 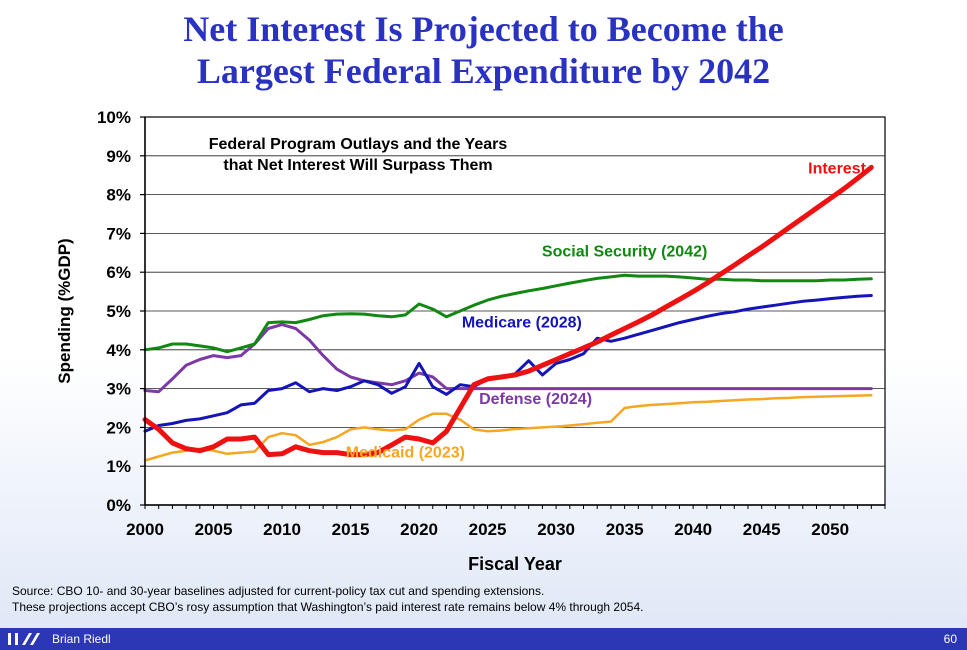 What do you see at coordinates (625, 529) in the screenshot?
I see `x-tick-label: 2035` at bounding box center [625, 529].